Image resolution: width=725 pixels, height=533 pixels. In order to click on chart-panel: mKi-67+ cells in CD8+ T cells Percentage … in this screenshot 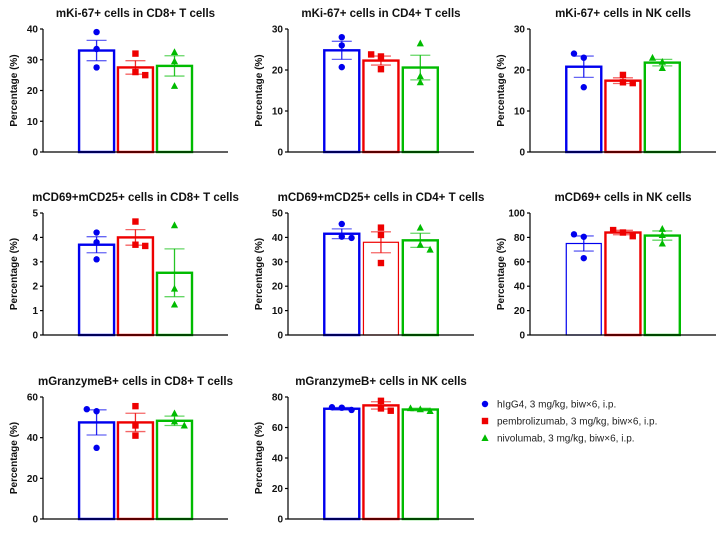, I will do `click(118, 83)`.